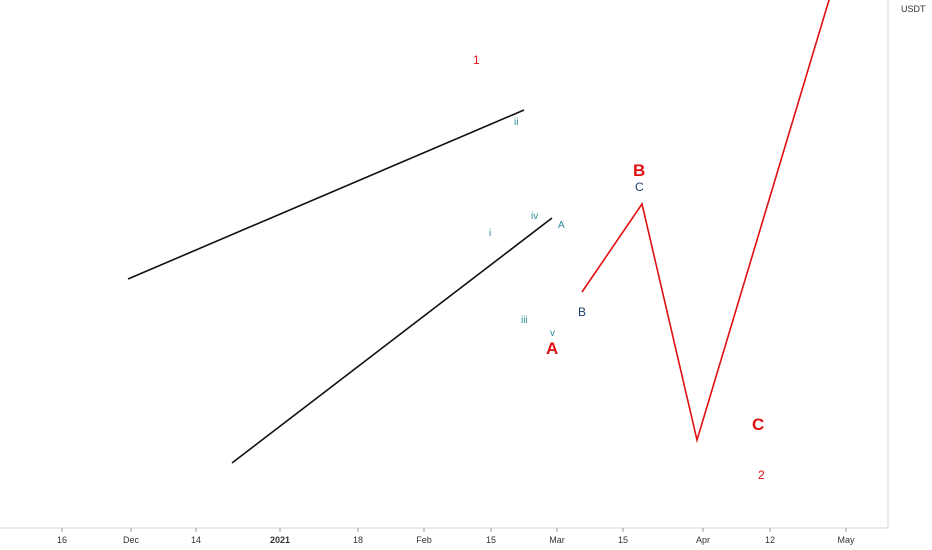  I want to click on wave-label-big-c: C, so click(758, 424).